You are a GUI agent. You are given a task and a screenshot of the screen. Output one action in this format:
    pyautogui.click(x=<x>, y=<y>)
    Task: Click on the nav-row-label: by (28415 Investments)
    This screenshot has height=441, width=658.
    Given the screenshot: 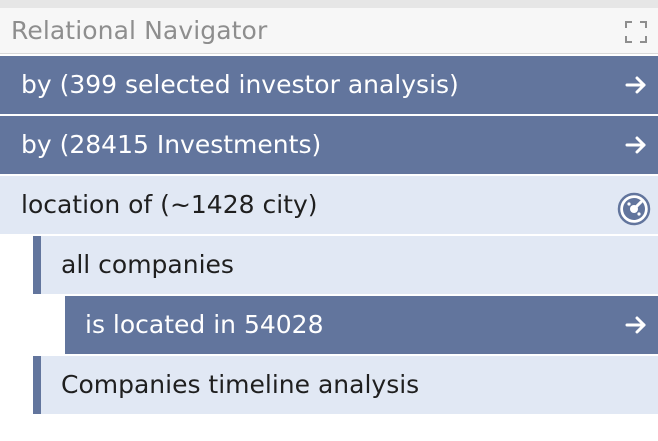 What is the action you would take?
    pyautogui.click(x=171, y=144)
    